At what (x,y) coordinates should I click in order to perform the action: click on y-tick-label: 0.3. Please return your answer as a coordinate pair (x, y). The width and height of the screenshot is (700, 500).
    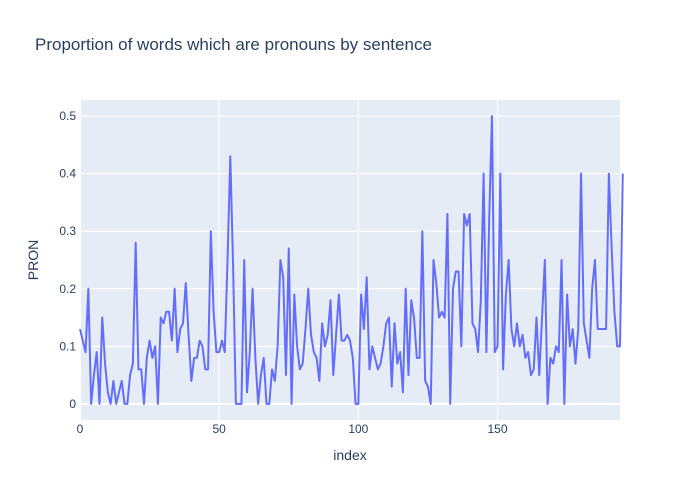
    Looking at the image, I should click on (67, 231).